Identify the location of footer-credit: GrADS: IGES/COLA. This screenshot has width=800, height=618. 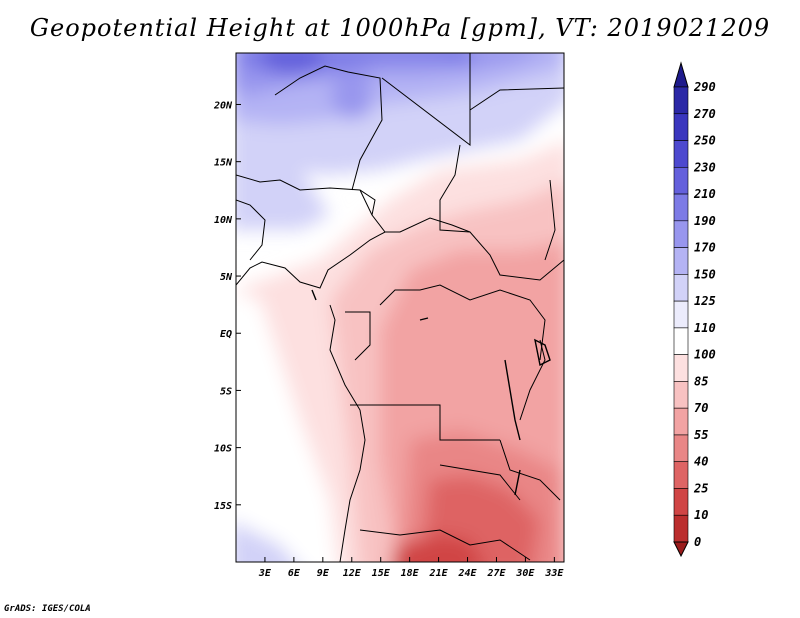
(47, 609).